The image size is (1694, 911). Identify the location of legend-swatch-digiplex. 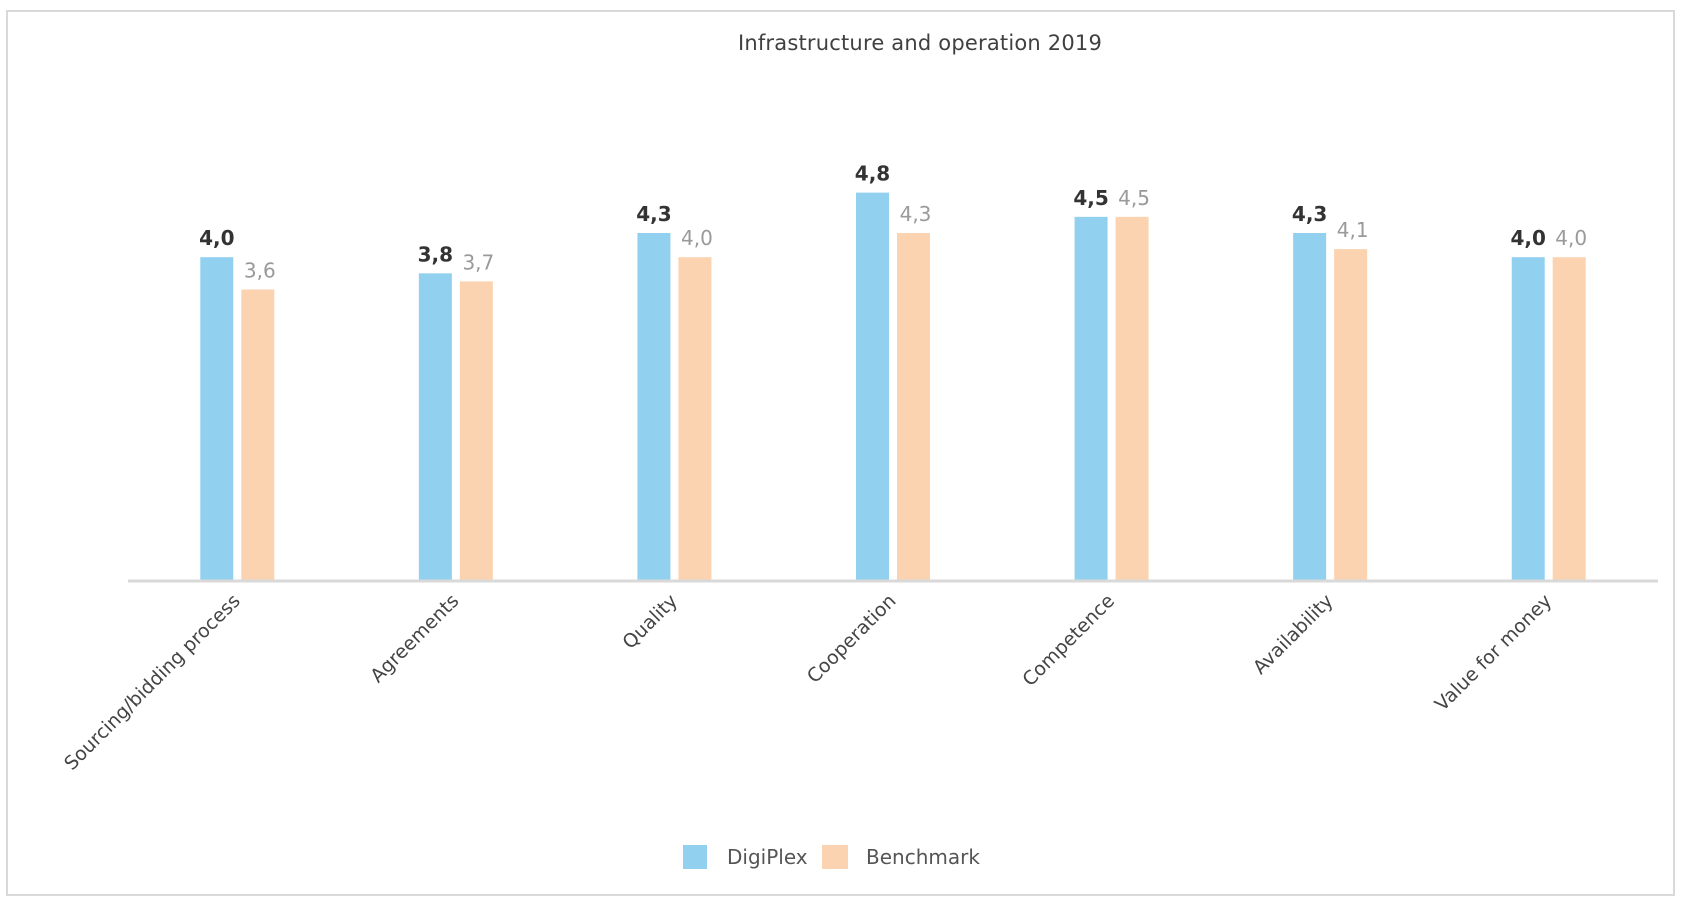
(695, 857).